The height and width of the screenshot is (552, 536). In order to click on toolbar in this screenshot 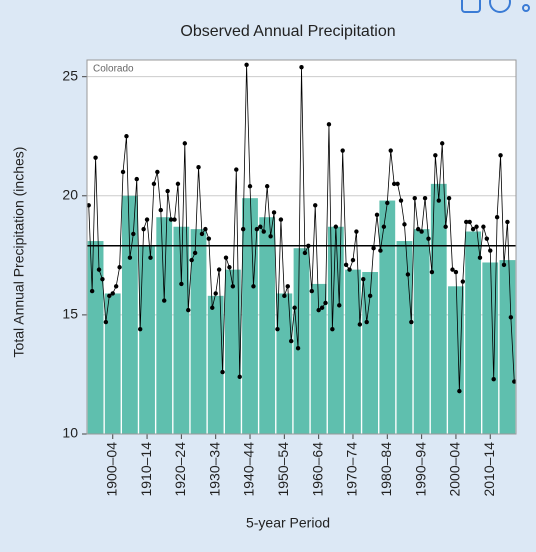, I will do `click(495, 6)`.